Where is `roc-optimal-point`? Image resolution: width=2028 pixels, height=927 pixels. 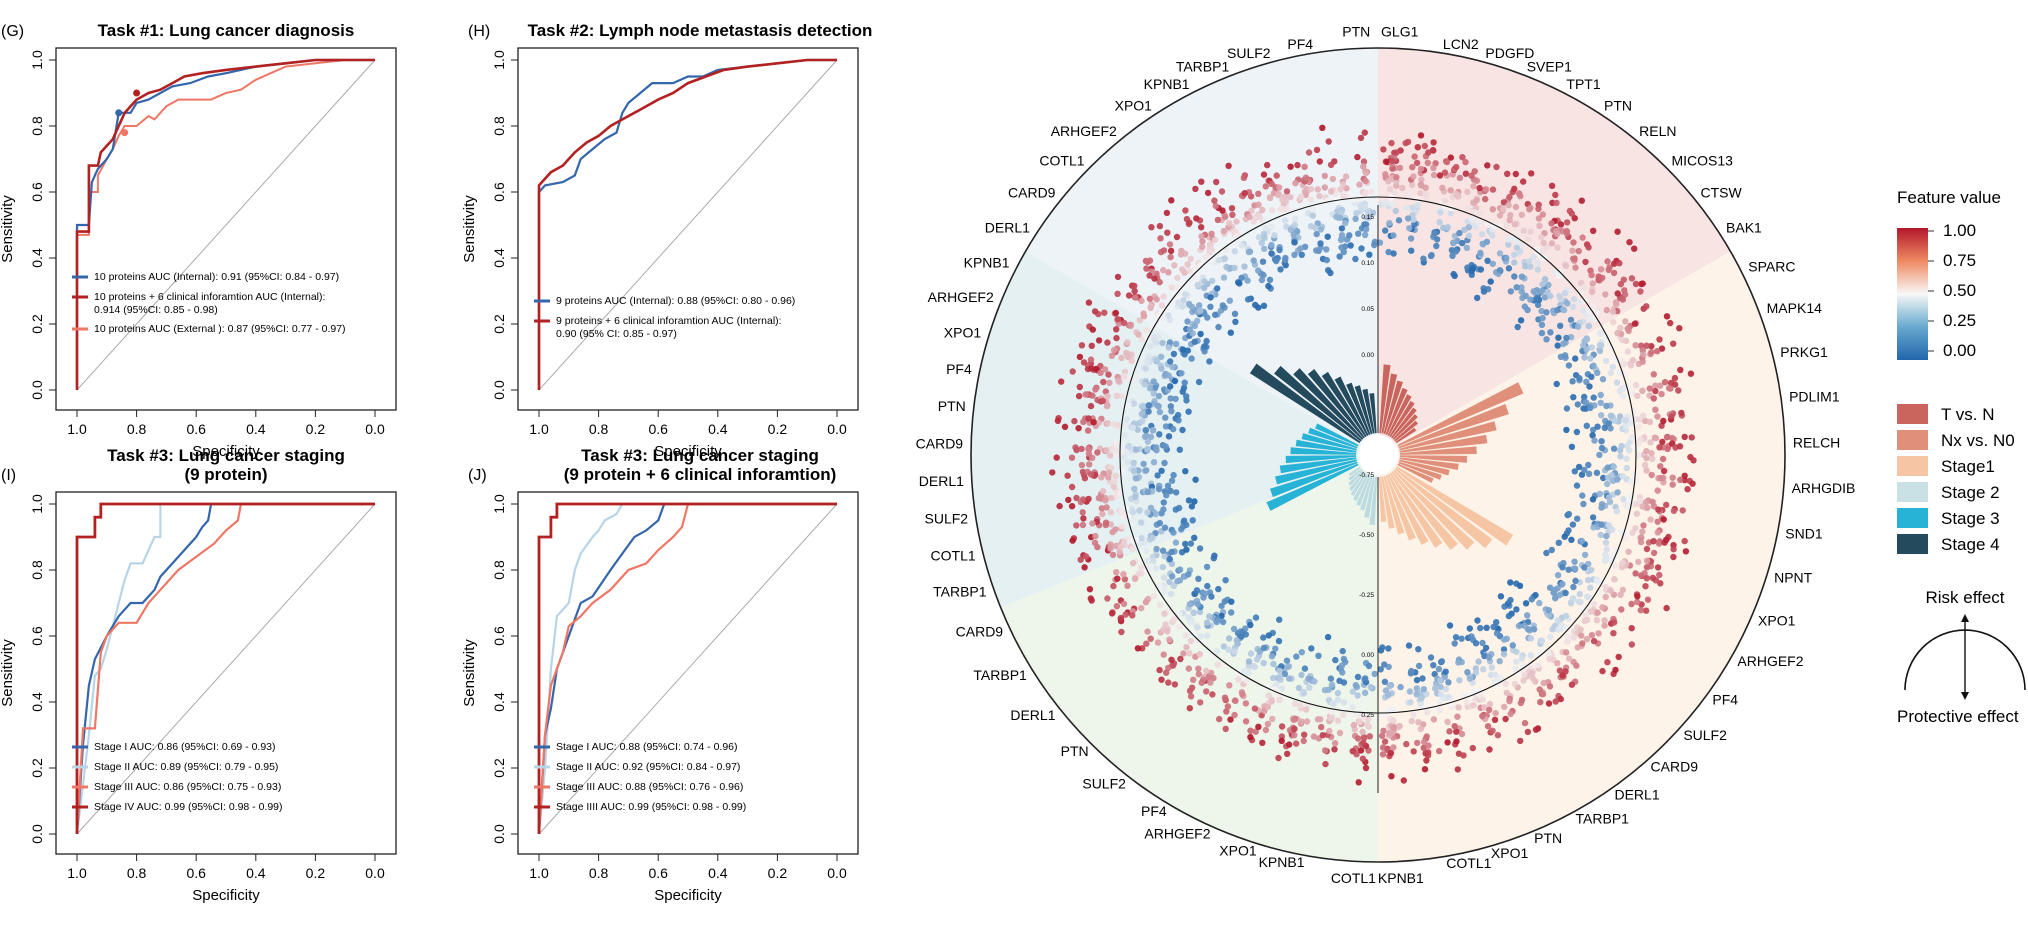
roc-optimal-point is located at coordinates (125, 133).